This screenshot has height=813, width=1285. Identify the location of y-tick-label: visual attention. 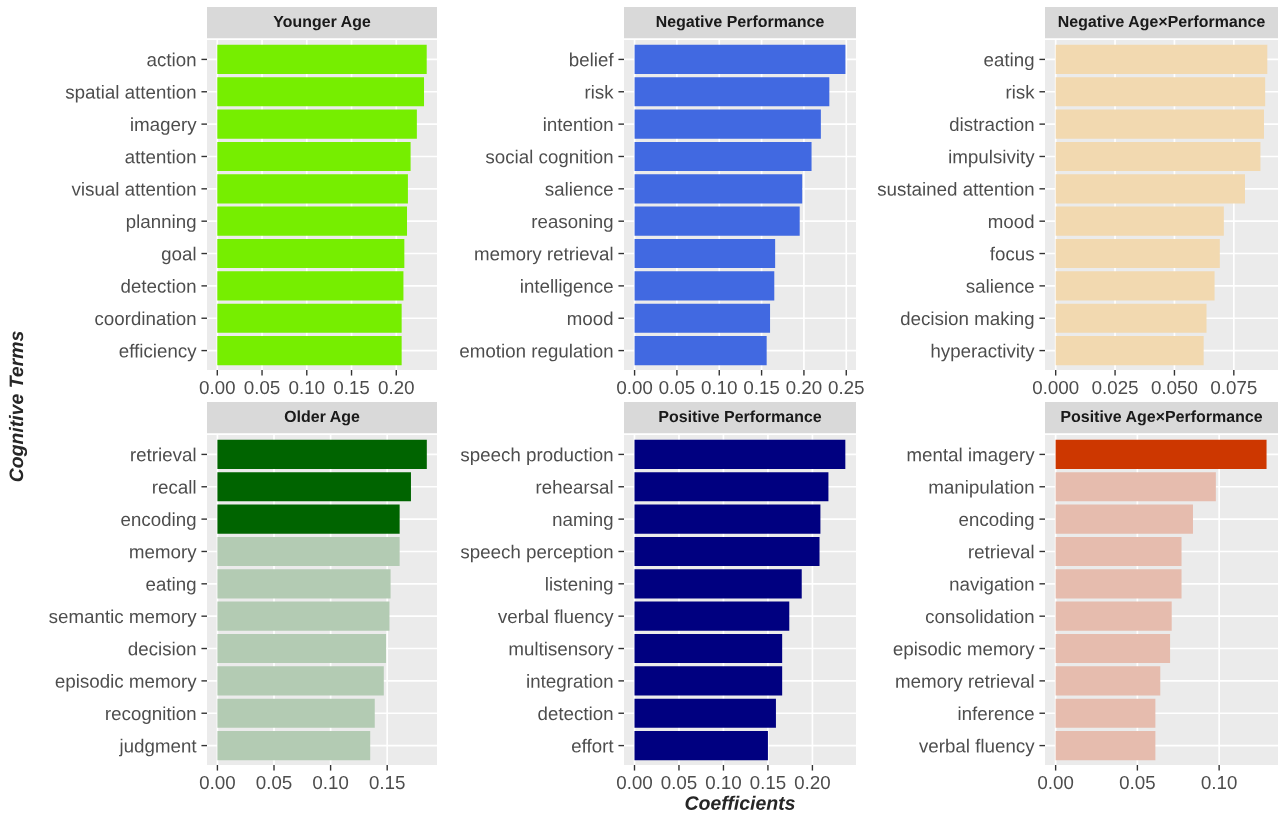
(133, 189).